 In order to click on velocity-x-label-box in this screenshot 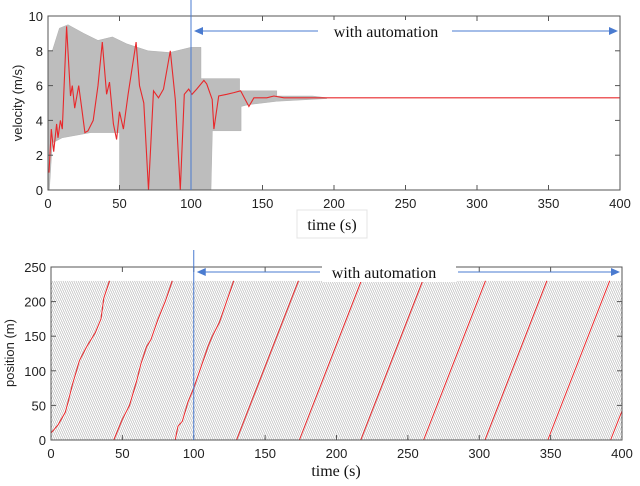, I will do `click(332, 224)`.